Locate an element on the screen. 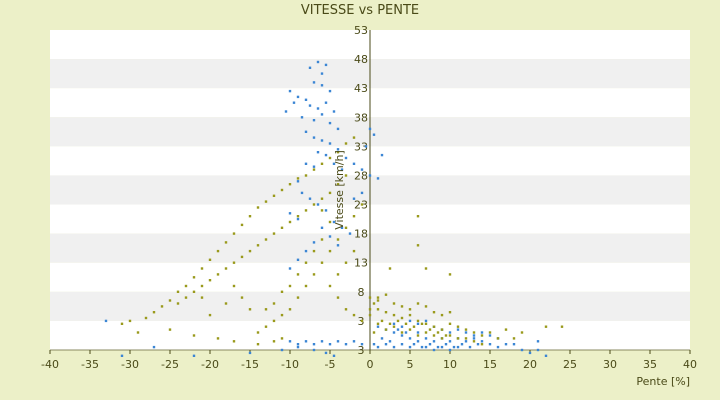 The image size is (720, 400). x-tick-label: -5 is located at coordinates (330, 364).